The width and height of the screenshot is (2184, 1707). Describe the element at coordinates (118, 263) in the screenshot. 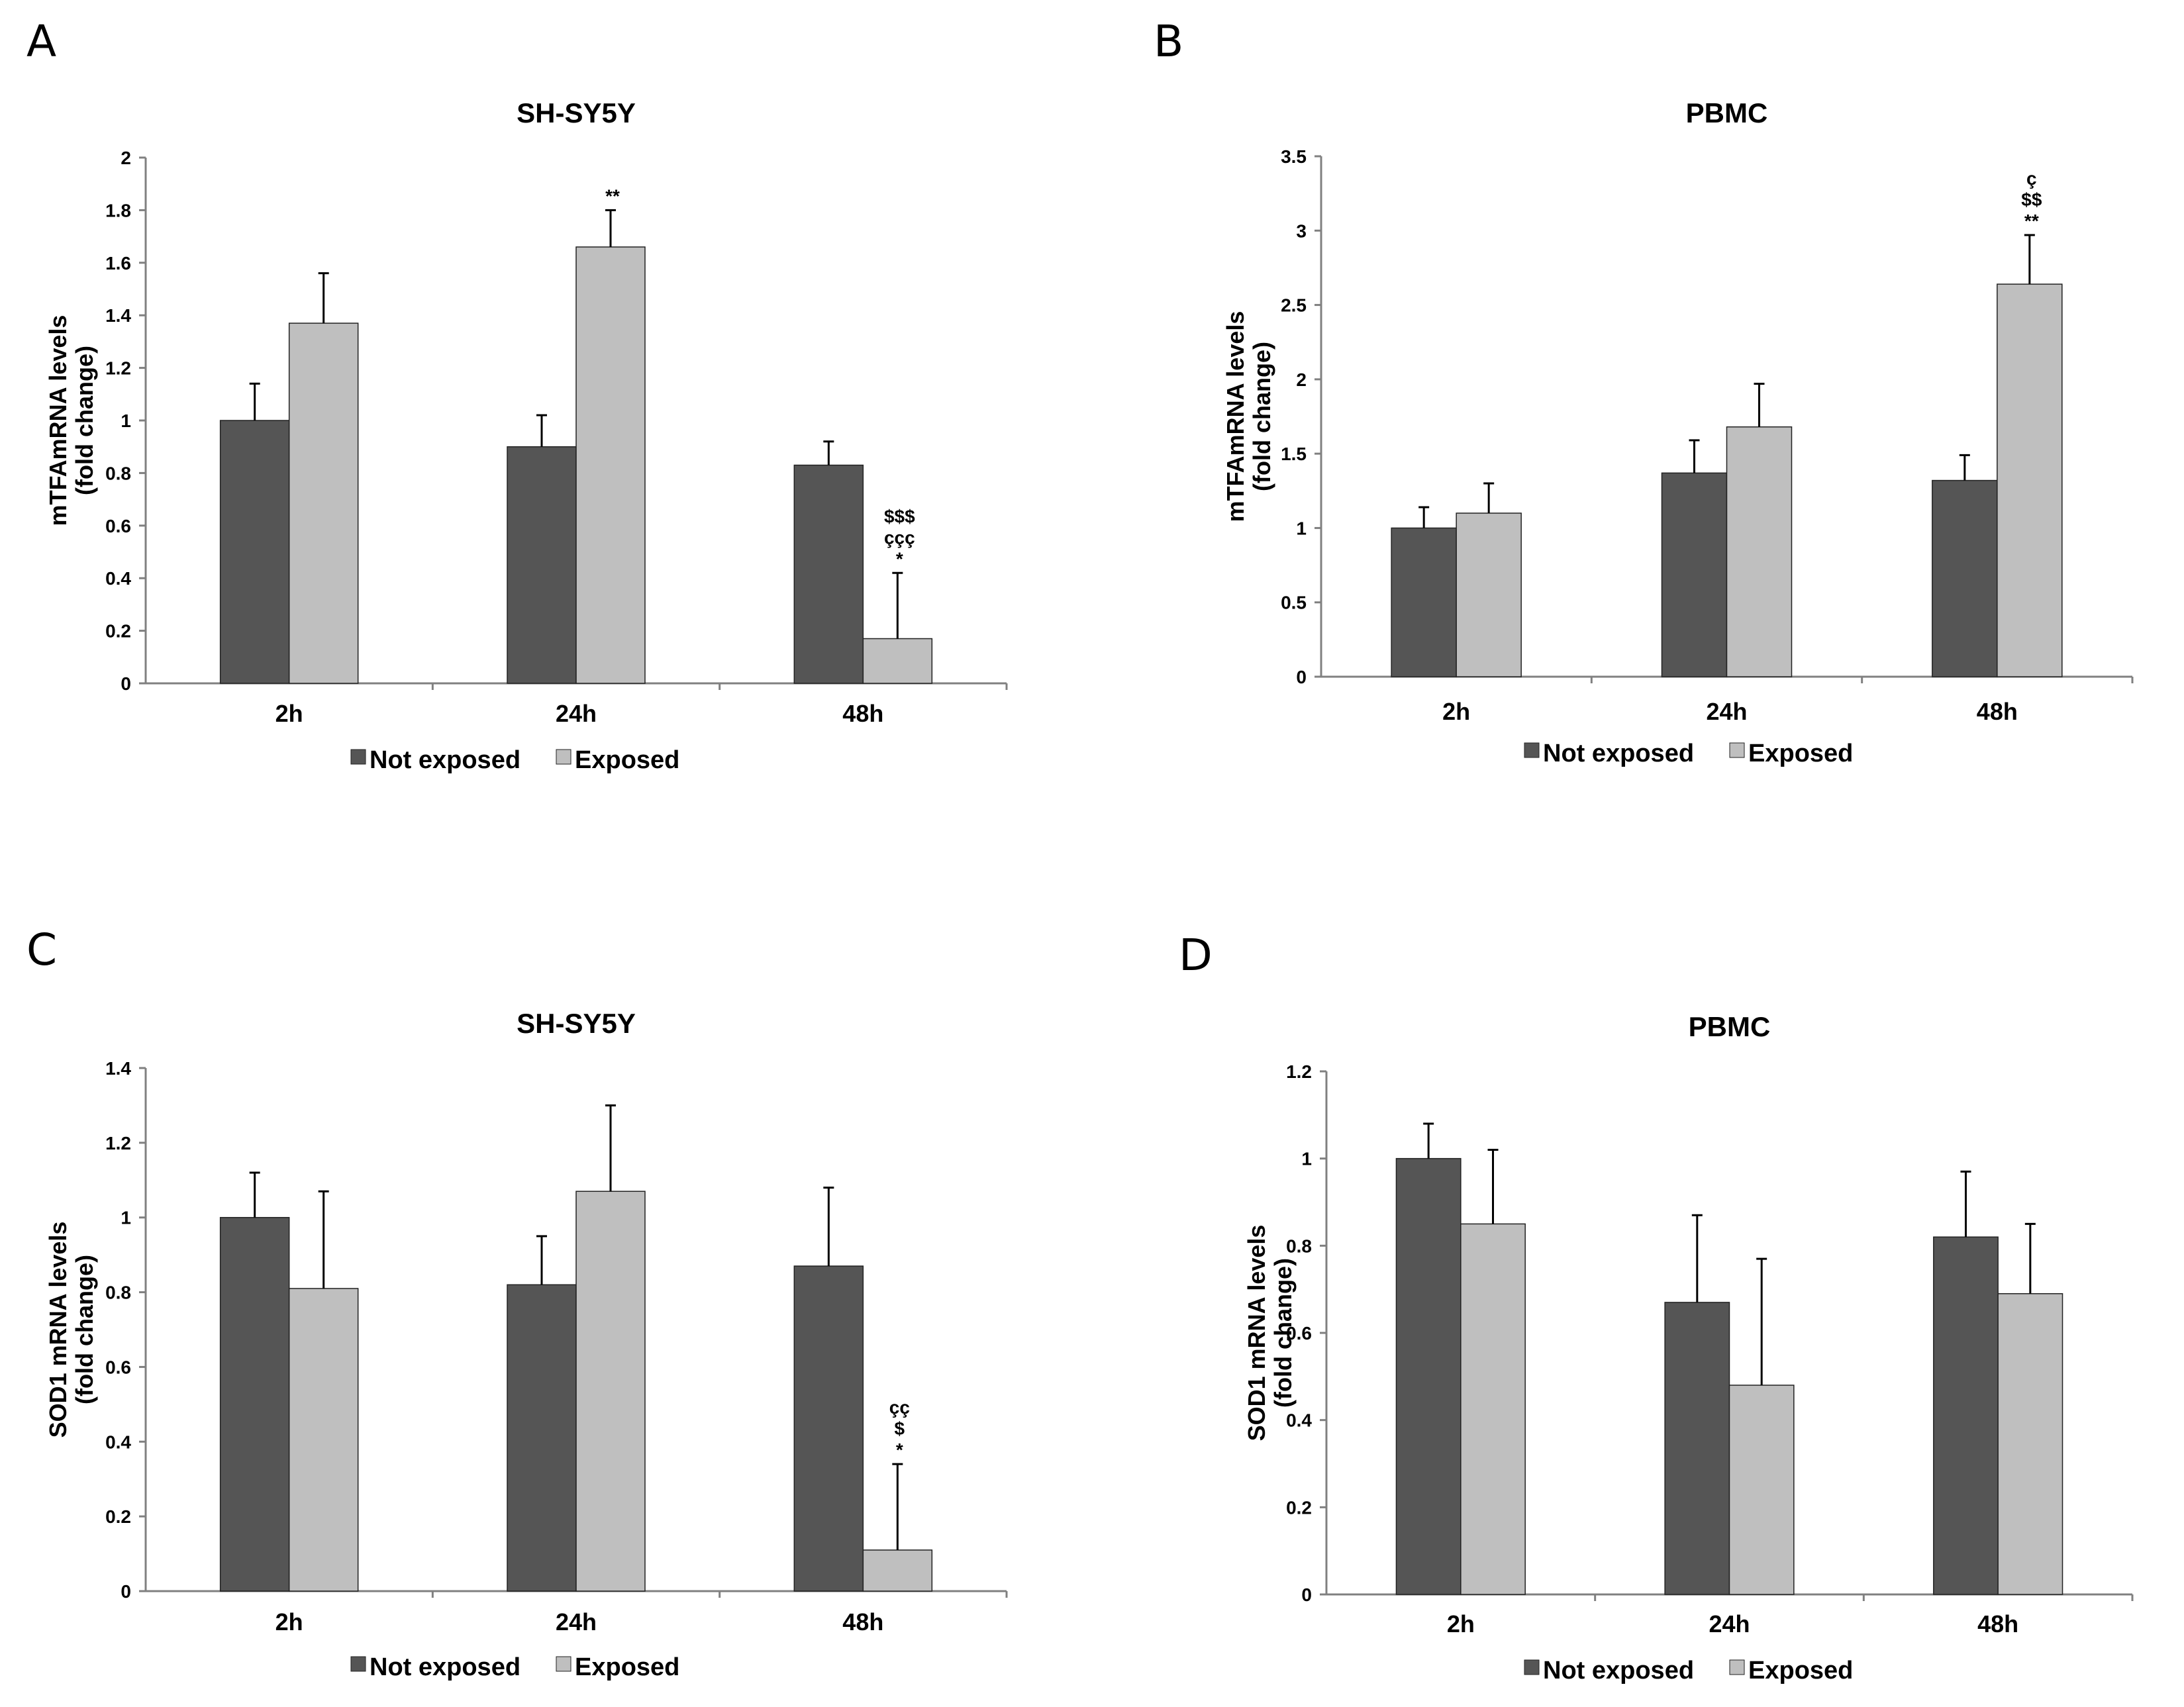

I see `y-tick-label: 1.6` at that location.